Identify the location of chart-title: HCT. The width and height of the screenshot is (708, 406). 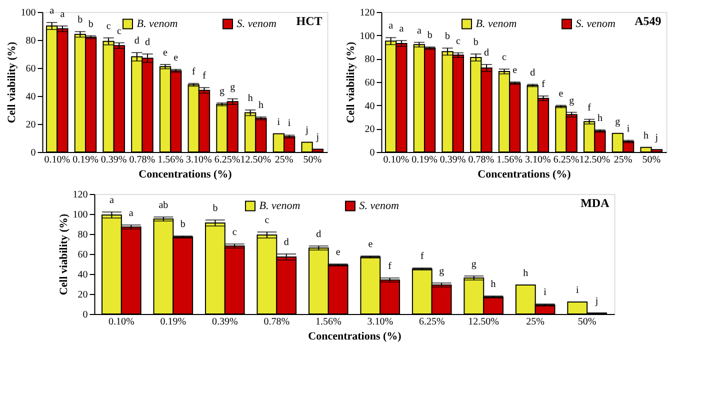
(309, 21).